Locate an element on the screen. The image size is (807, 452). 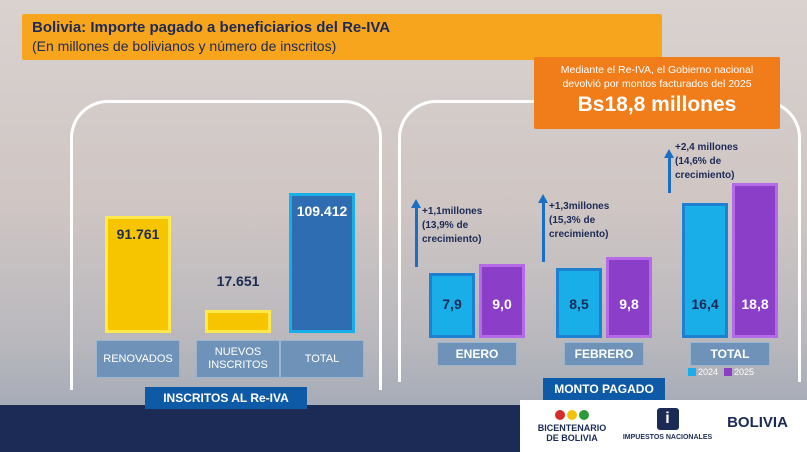
footer-band is located at coordinates (260, 428).